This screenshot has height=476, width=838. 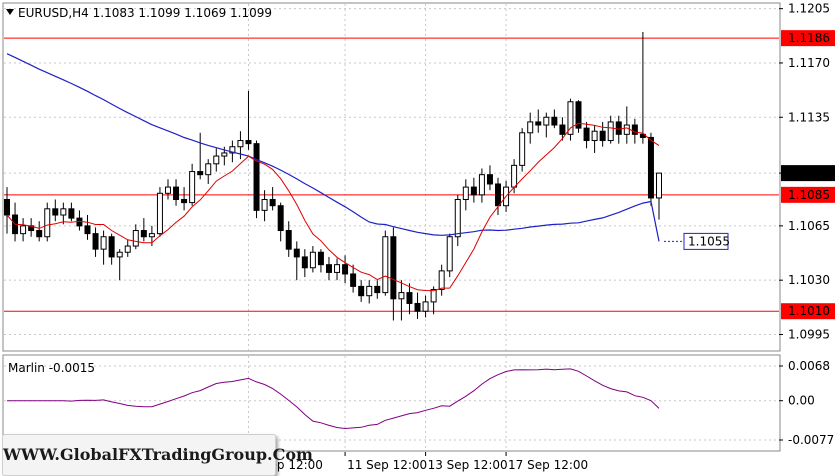 What do you see at coordinates (749, 175) in the screenshot?
I see `price-tags: 1.1186 1.1085 1.1010 1.1099 1.1055` at bounding box center [749, 175].